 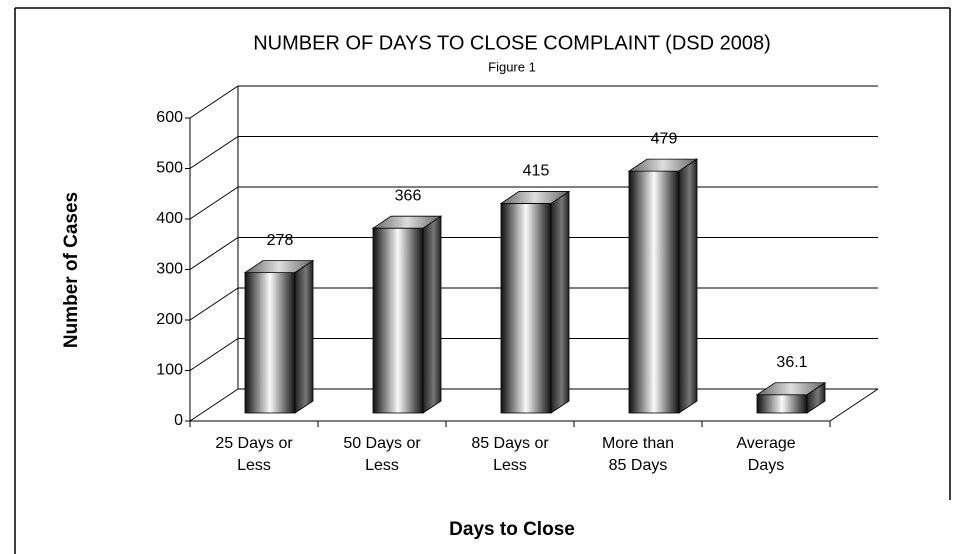 I want to click on x-axis-label: Days to Close, so click(x=512, y=529).